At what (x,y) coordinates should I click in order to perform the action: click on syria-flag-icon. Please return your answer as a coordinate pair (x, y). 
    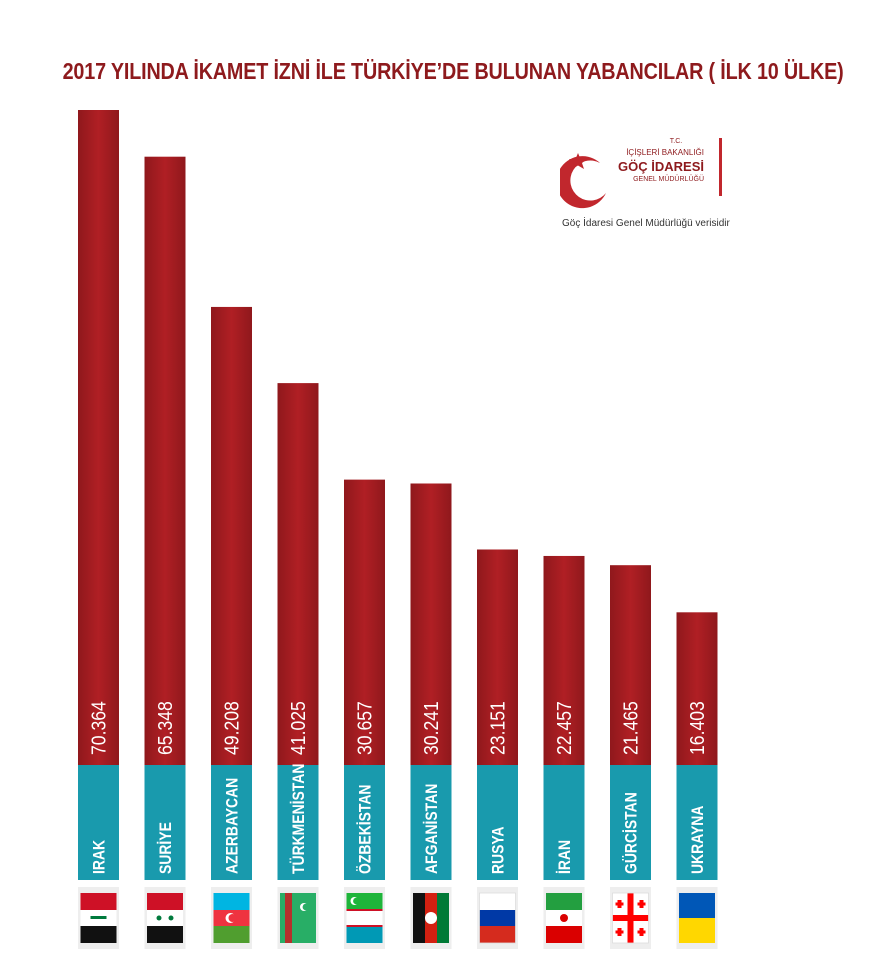
    Looking at the image, I should click on (165, 918).